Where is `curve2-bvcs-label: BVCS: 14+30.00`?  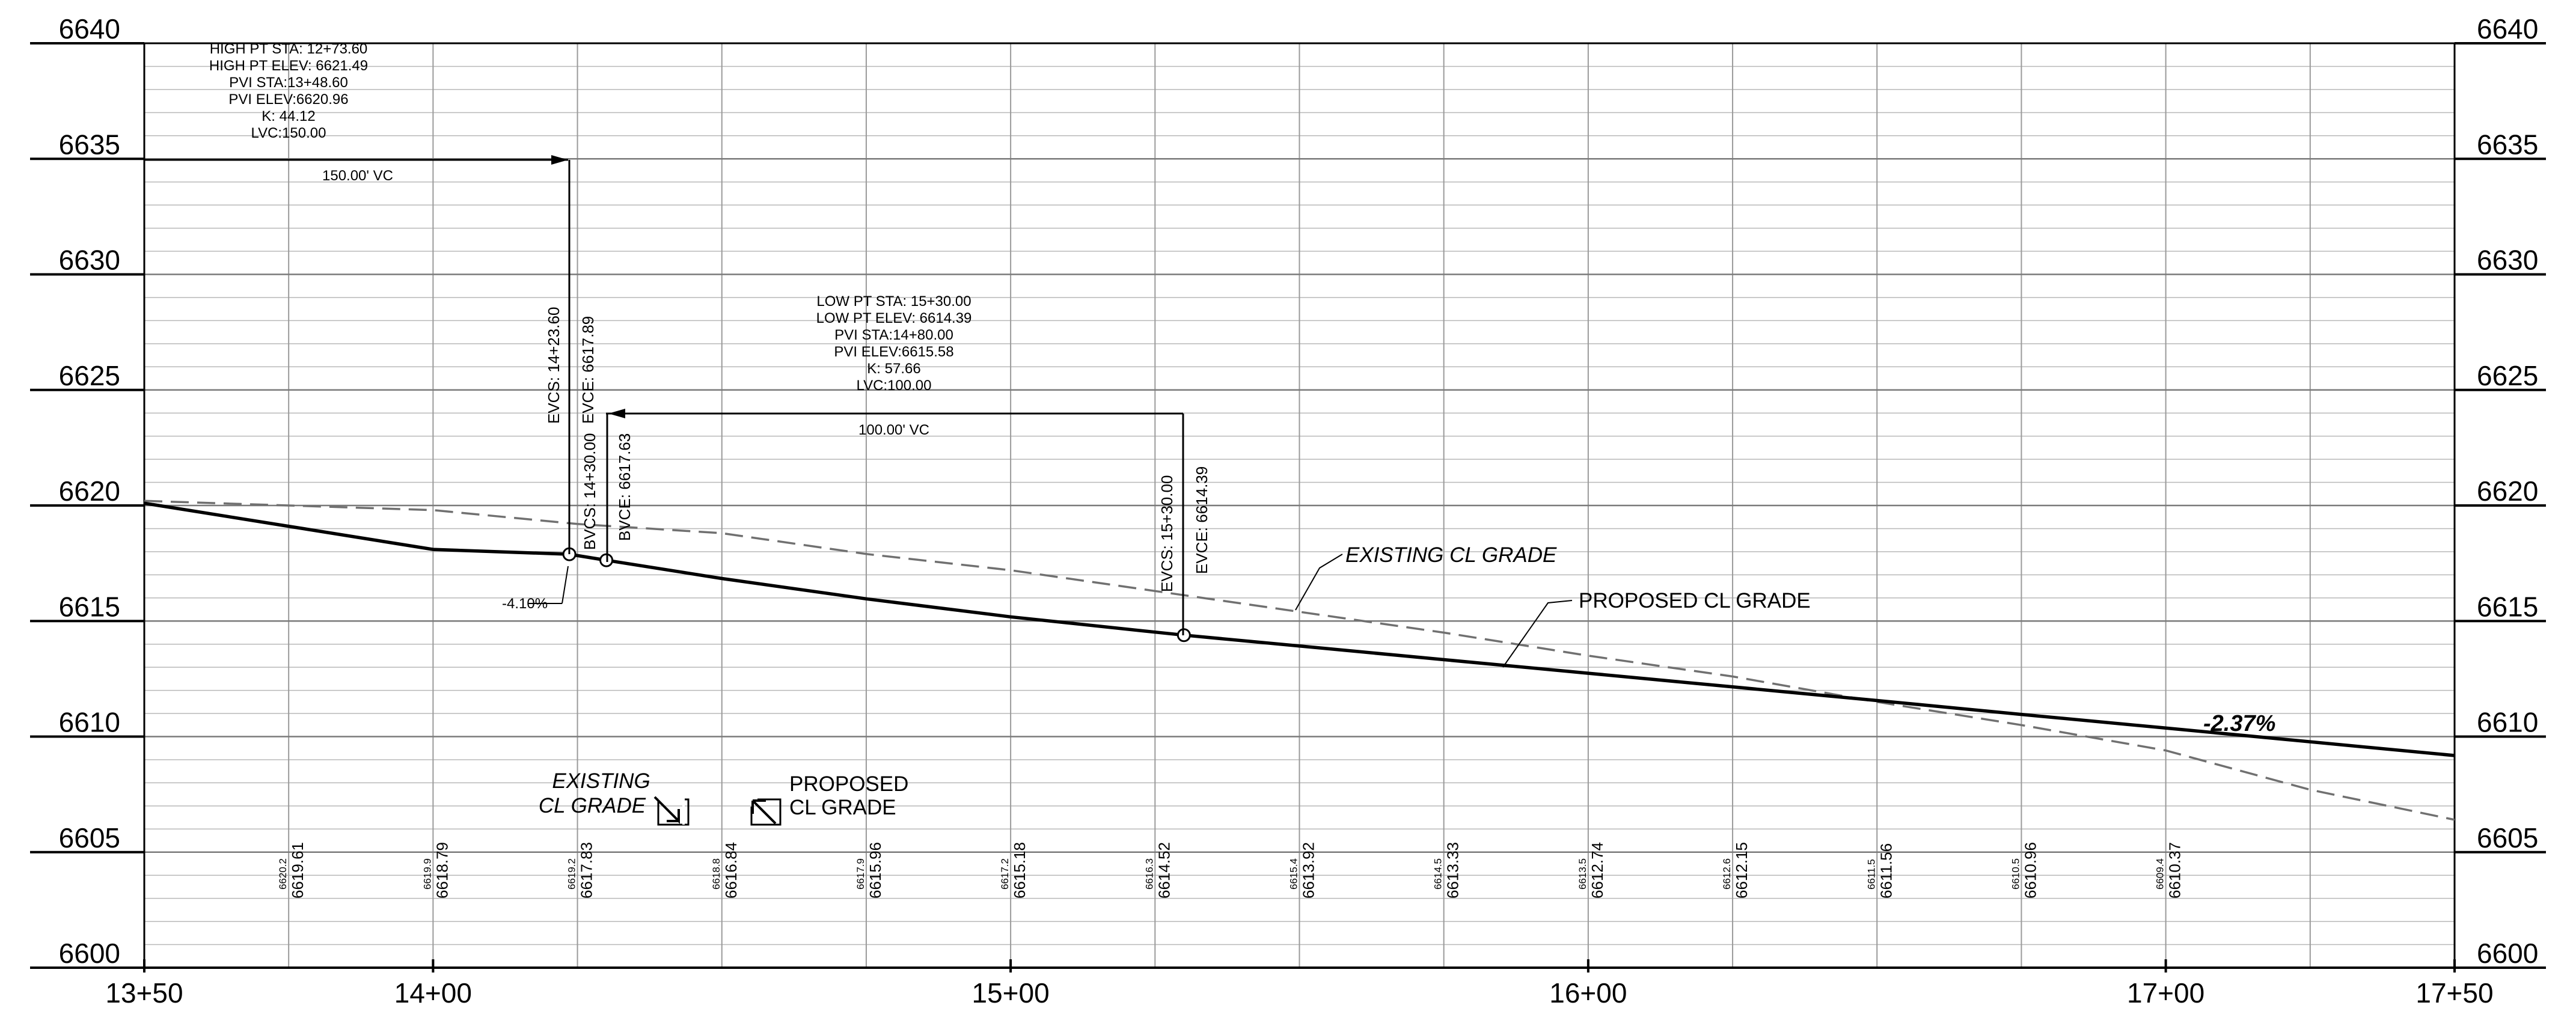
curve2-bvcs-label: BVCS: 14+30.00 is located at coordinates (590, 491).